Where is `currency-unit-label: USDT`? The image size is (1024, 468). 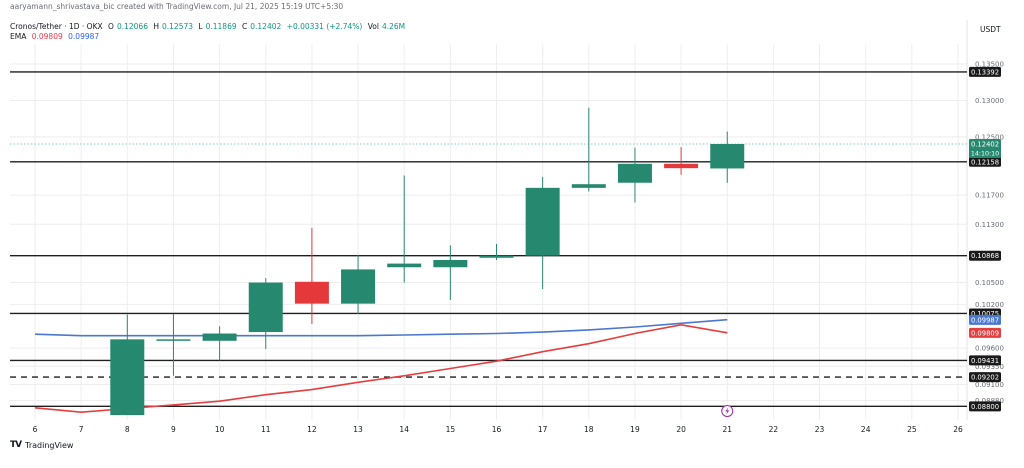 currency-unit-label: USDT is located at coordinates (990, 29).